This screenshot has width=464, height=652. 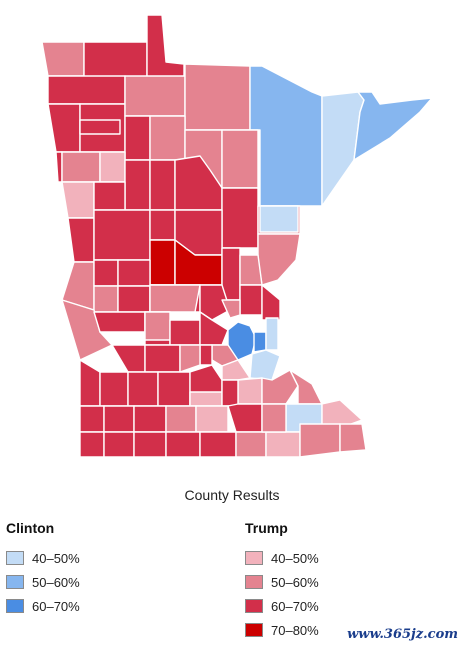 What do you see at coordinates (232, 495) in the screenshot?
I see `map-title: County Results` at bounding box center [232, 495].